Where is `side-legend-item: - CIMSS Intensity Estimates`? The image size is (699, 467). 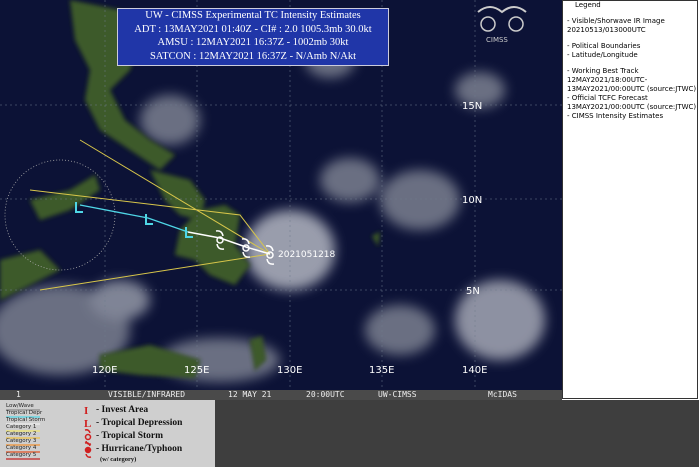
side-legend-item: - CIMSS Intensity Estimates is located at coordinates (615, 116).